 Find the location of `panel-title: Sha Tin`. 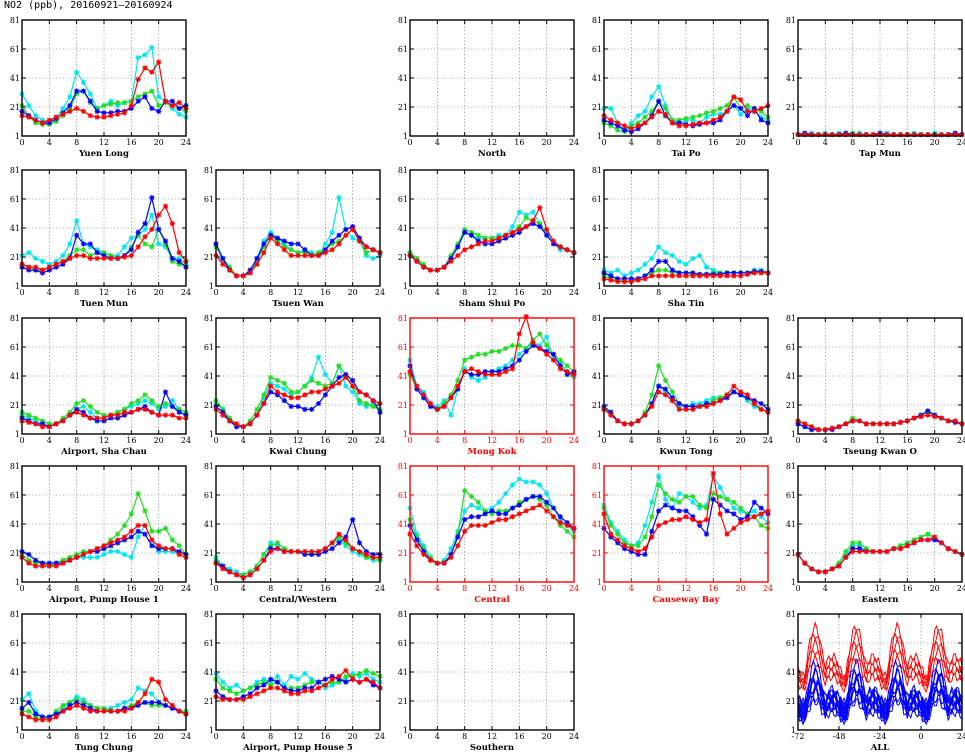

panel-title: Sha Tin is located at coordinates (686, 304).